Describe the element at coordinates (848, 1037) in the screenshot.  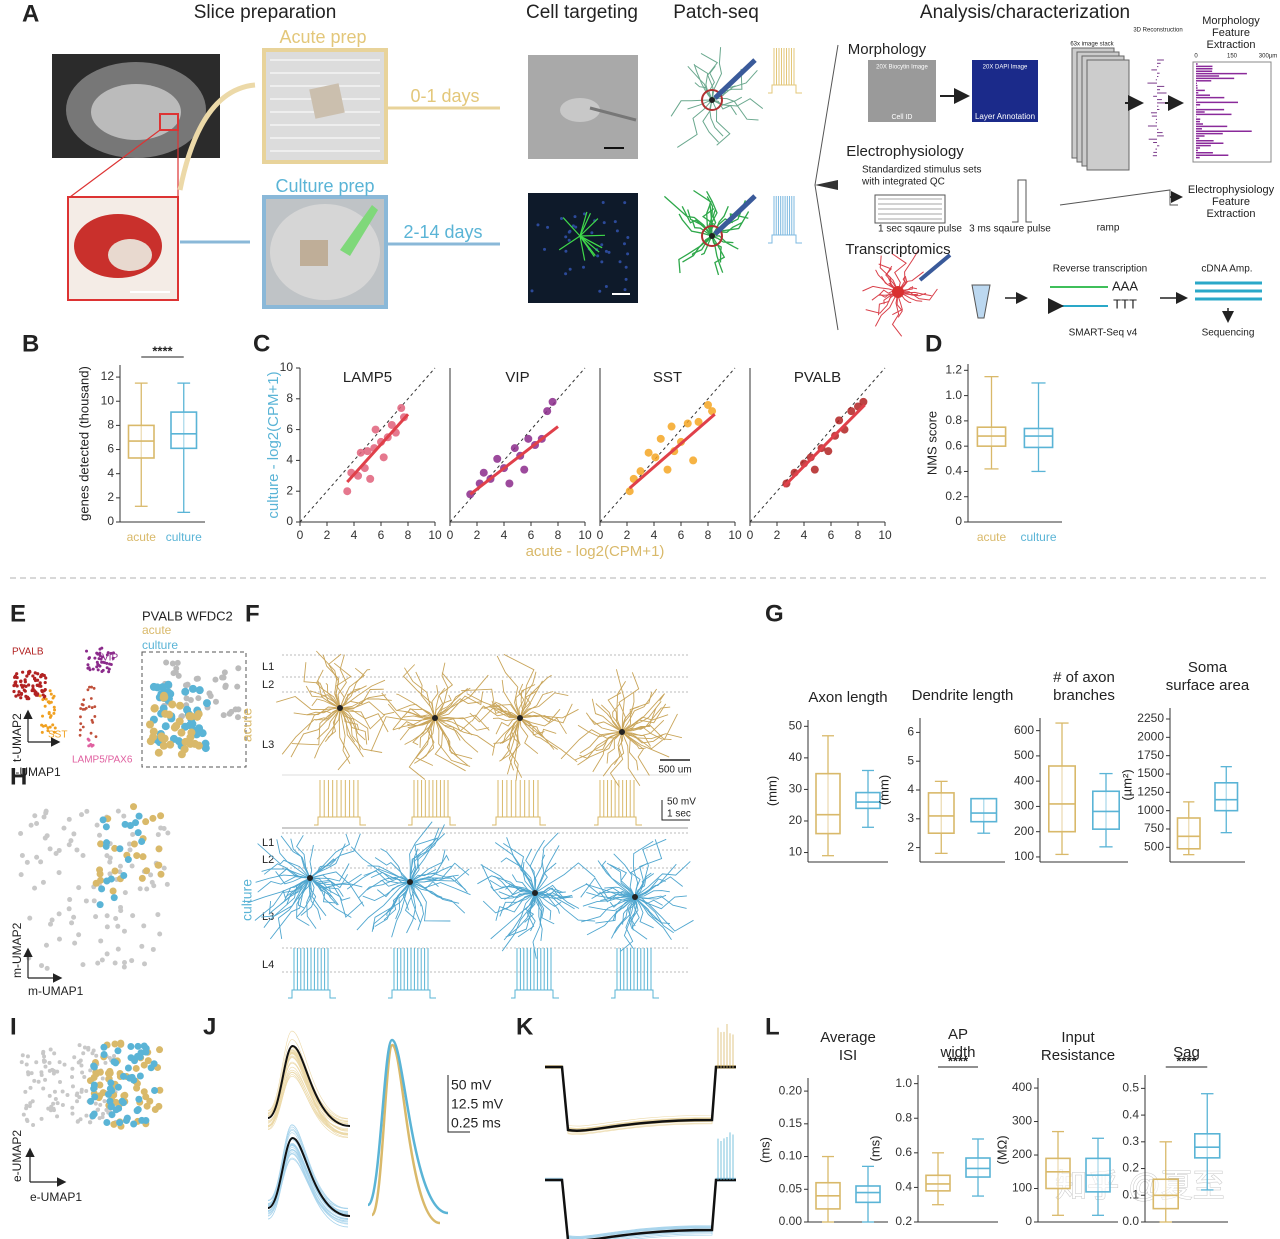
I see `chart-title: Average` at that location.